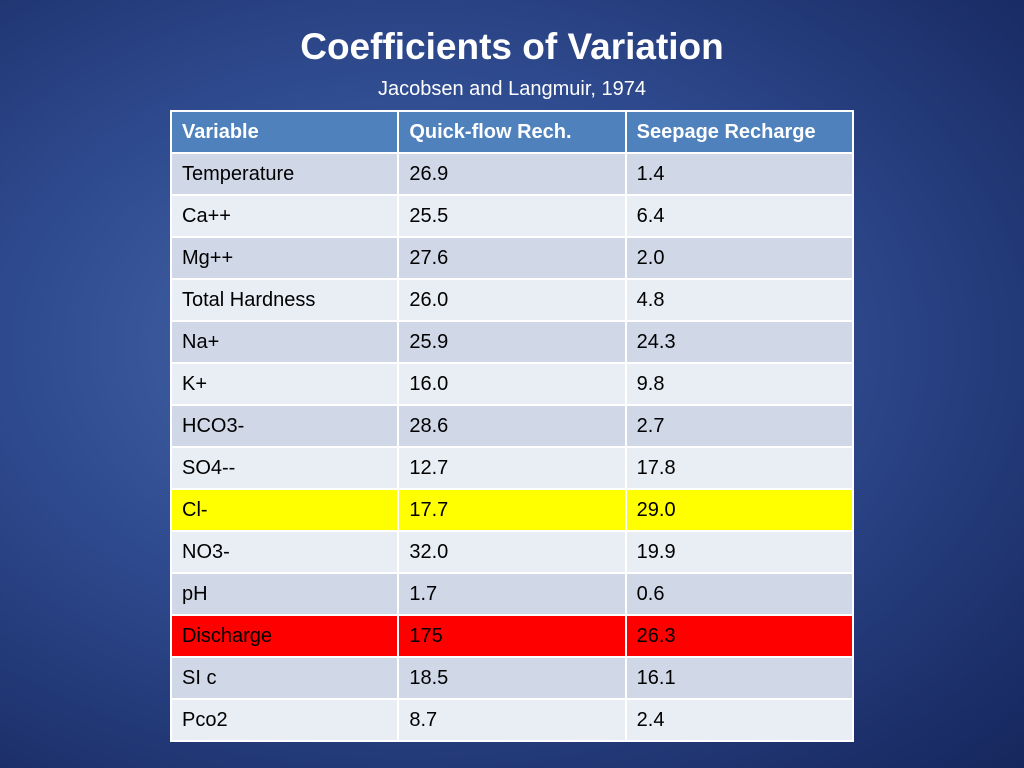 This screenshot has height=768, width=1024. Describe the element at coordinates (739, 468) in the screenshot. I see `cell-seepage: 17.8` at that location.